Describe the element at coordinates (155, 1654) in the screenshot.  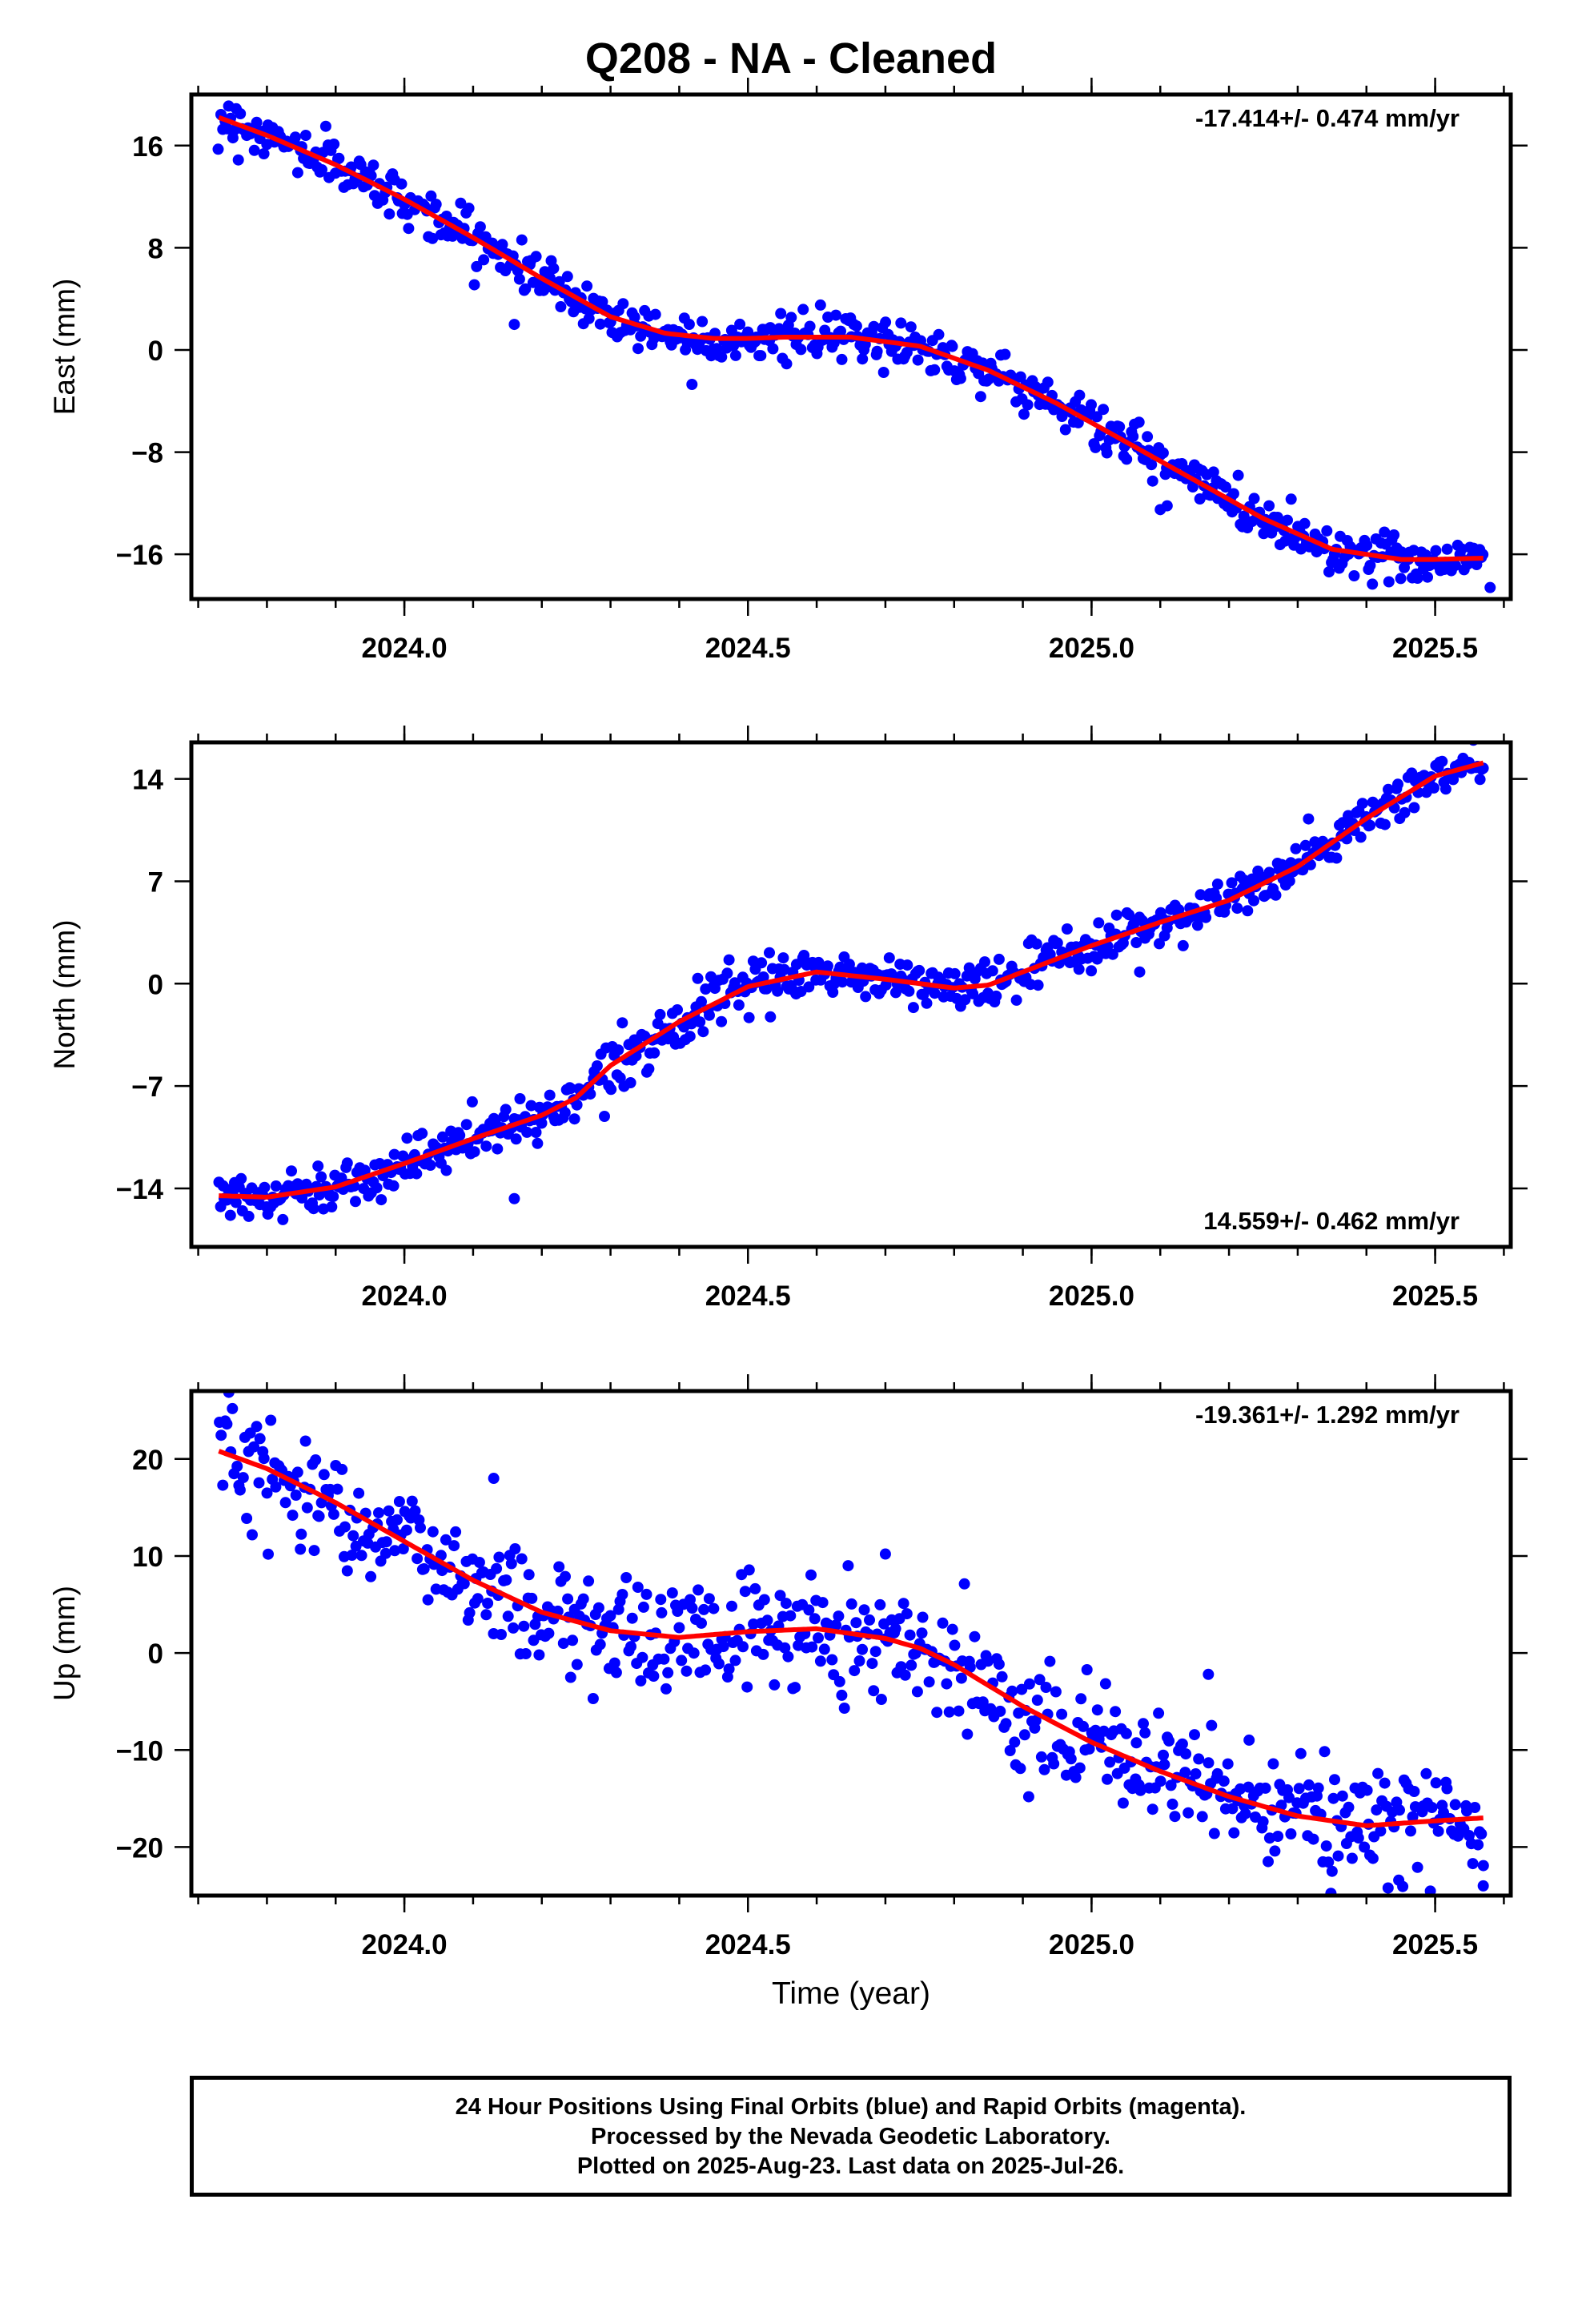
I see `y-tick-label: 0` at that location.